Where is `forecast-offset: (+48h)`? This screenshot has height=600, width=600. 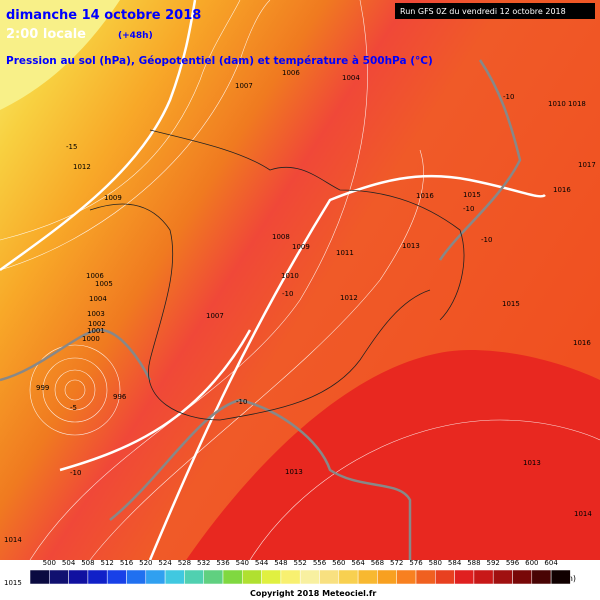
forecast-offset: (+48h) is located at coordinates (135, 36).